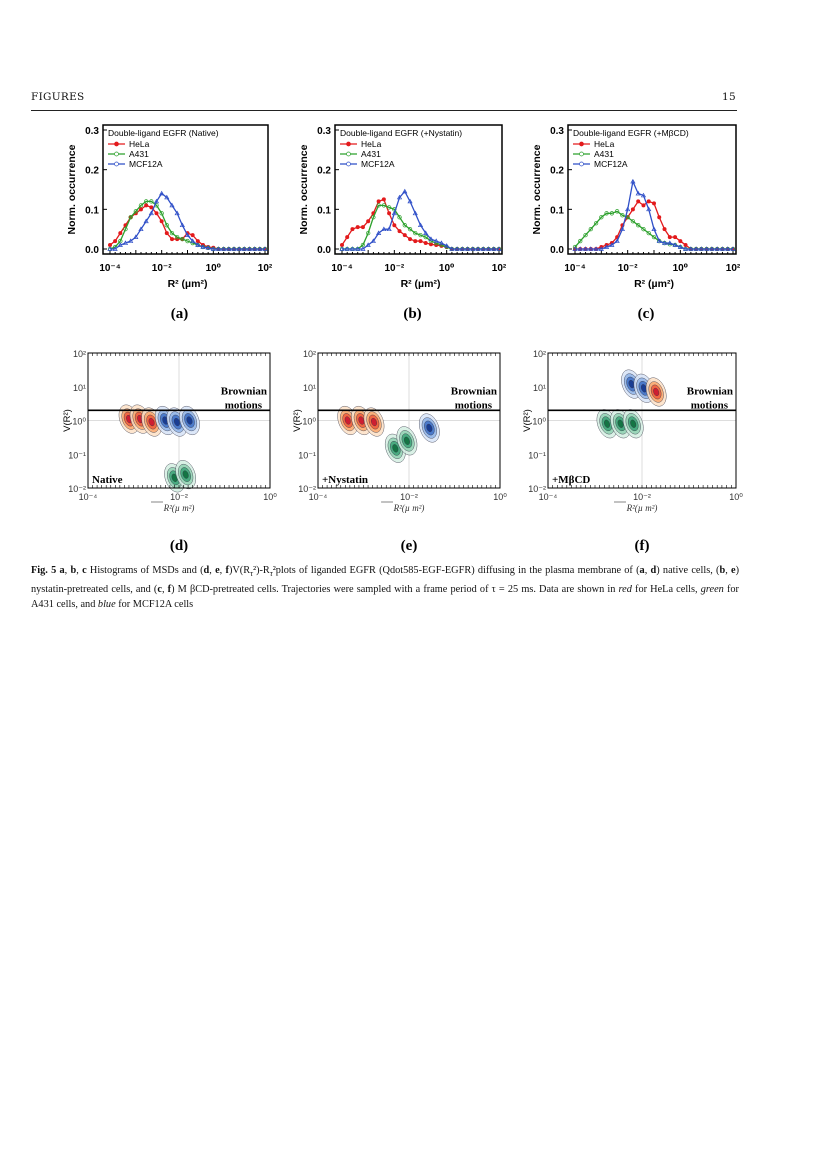 Image resolution: width=827 pixels, height=1170 pixels. Describe the element at coordinates (421, 284) in the screenshot. I see `x-axis-label: R² (µm²)` at that location.